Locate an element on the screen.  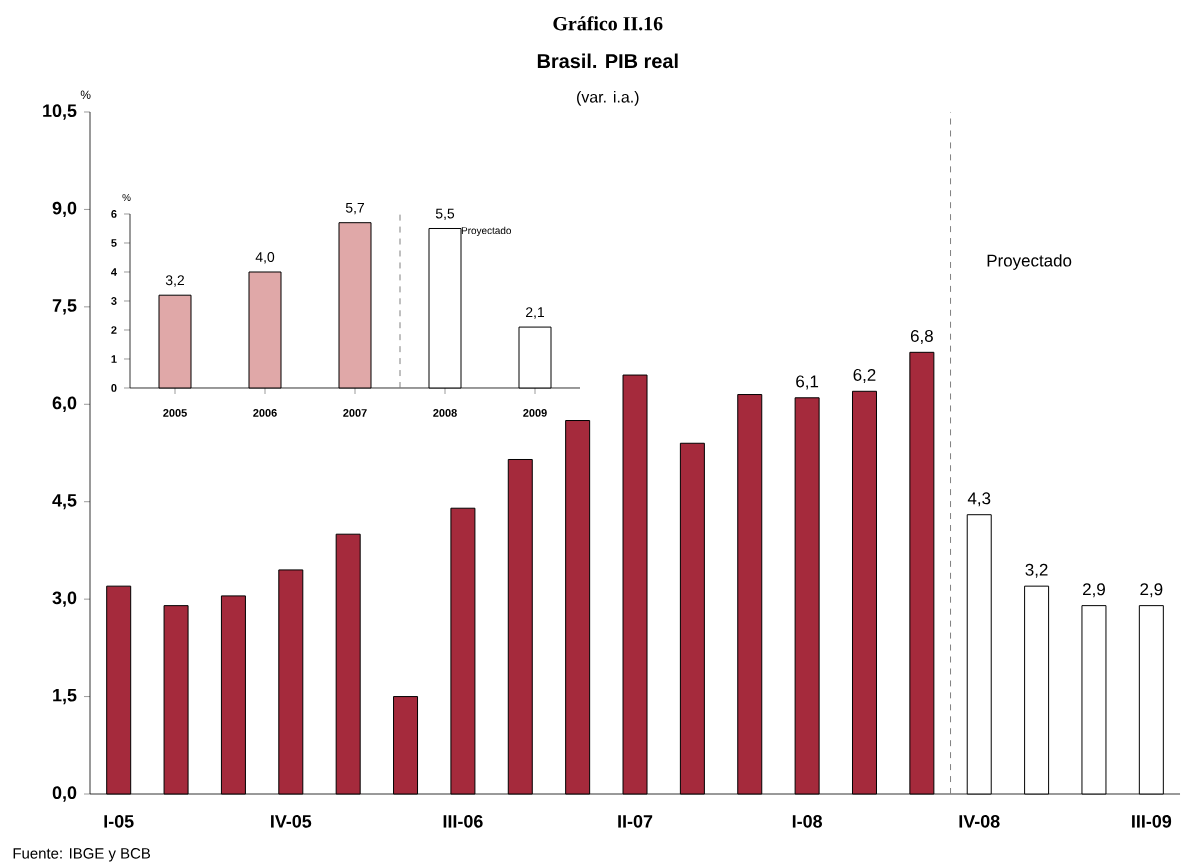
data-label: 4,3 is located at coordinates (979, 499).